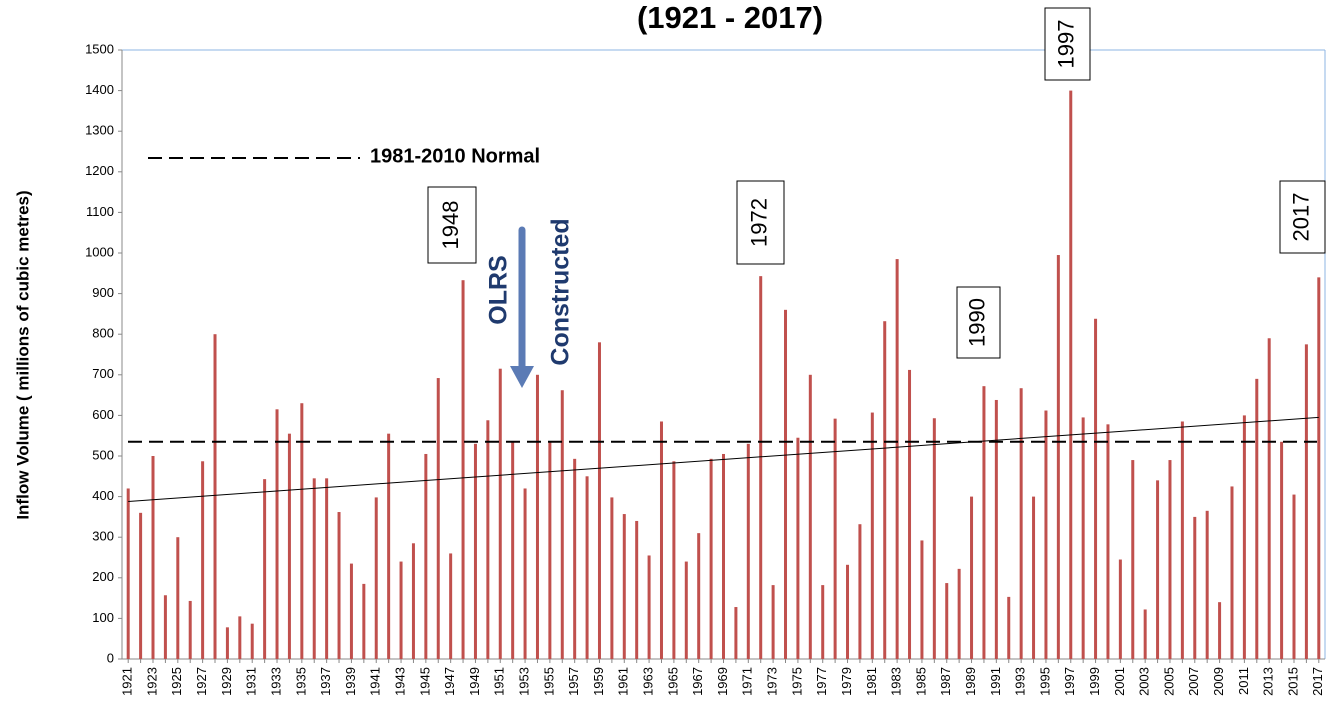 This screenshot has height=710, width=1330. Describe the element at coordinates (103, 576) in the screenshot. I see `y-tick-label: 200` at that location.